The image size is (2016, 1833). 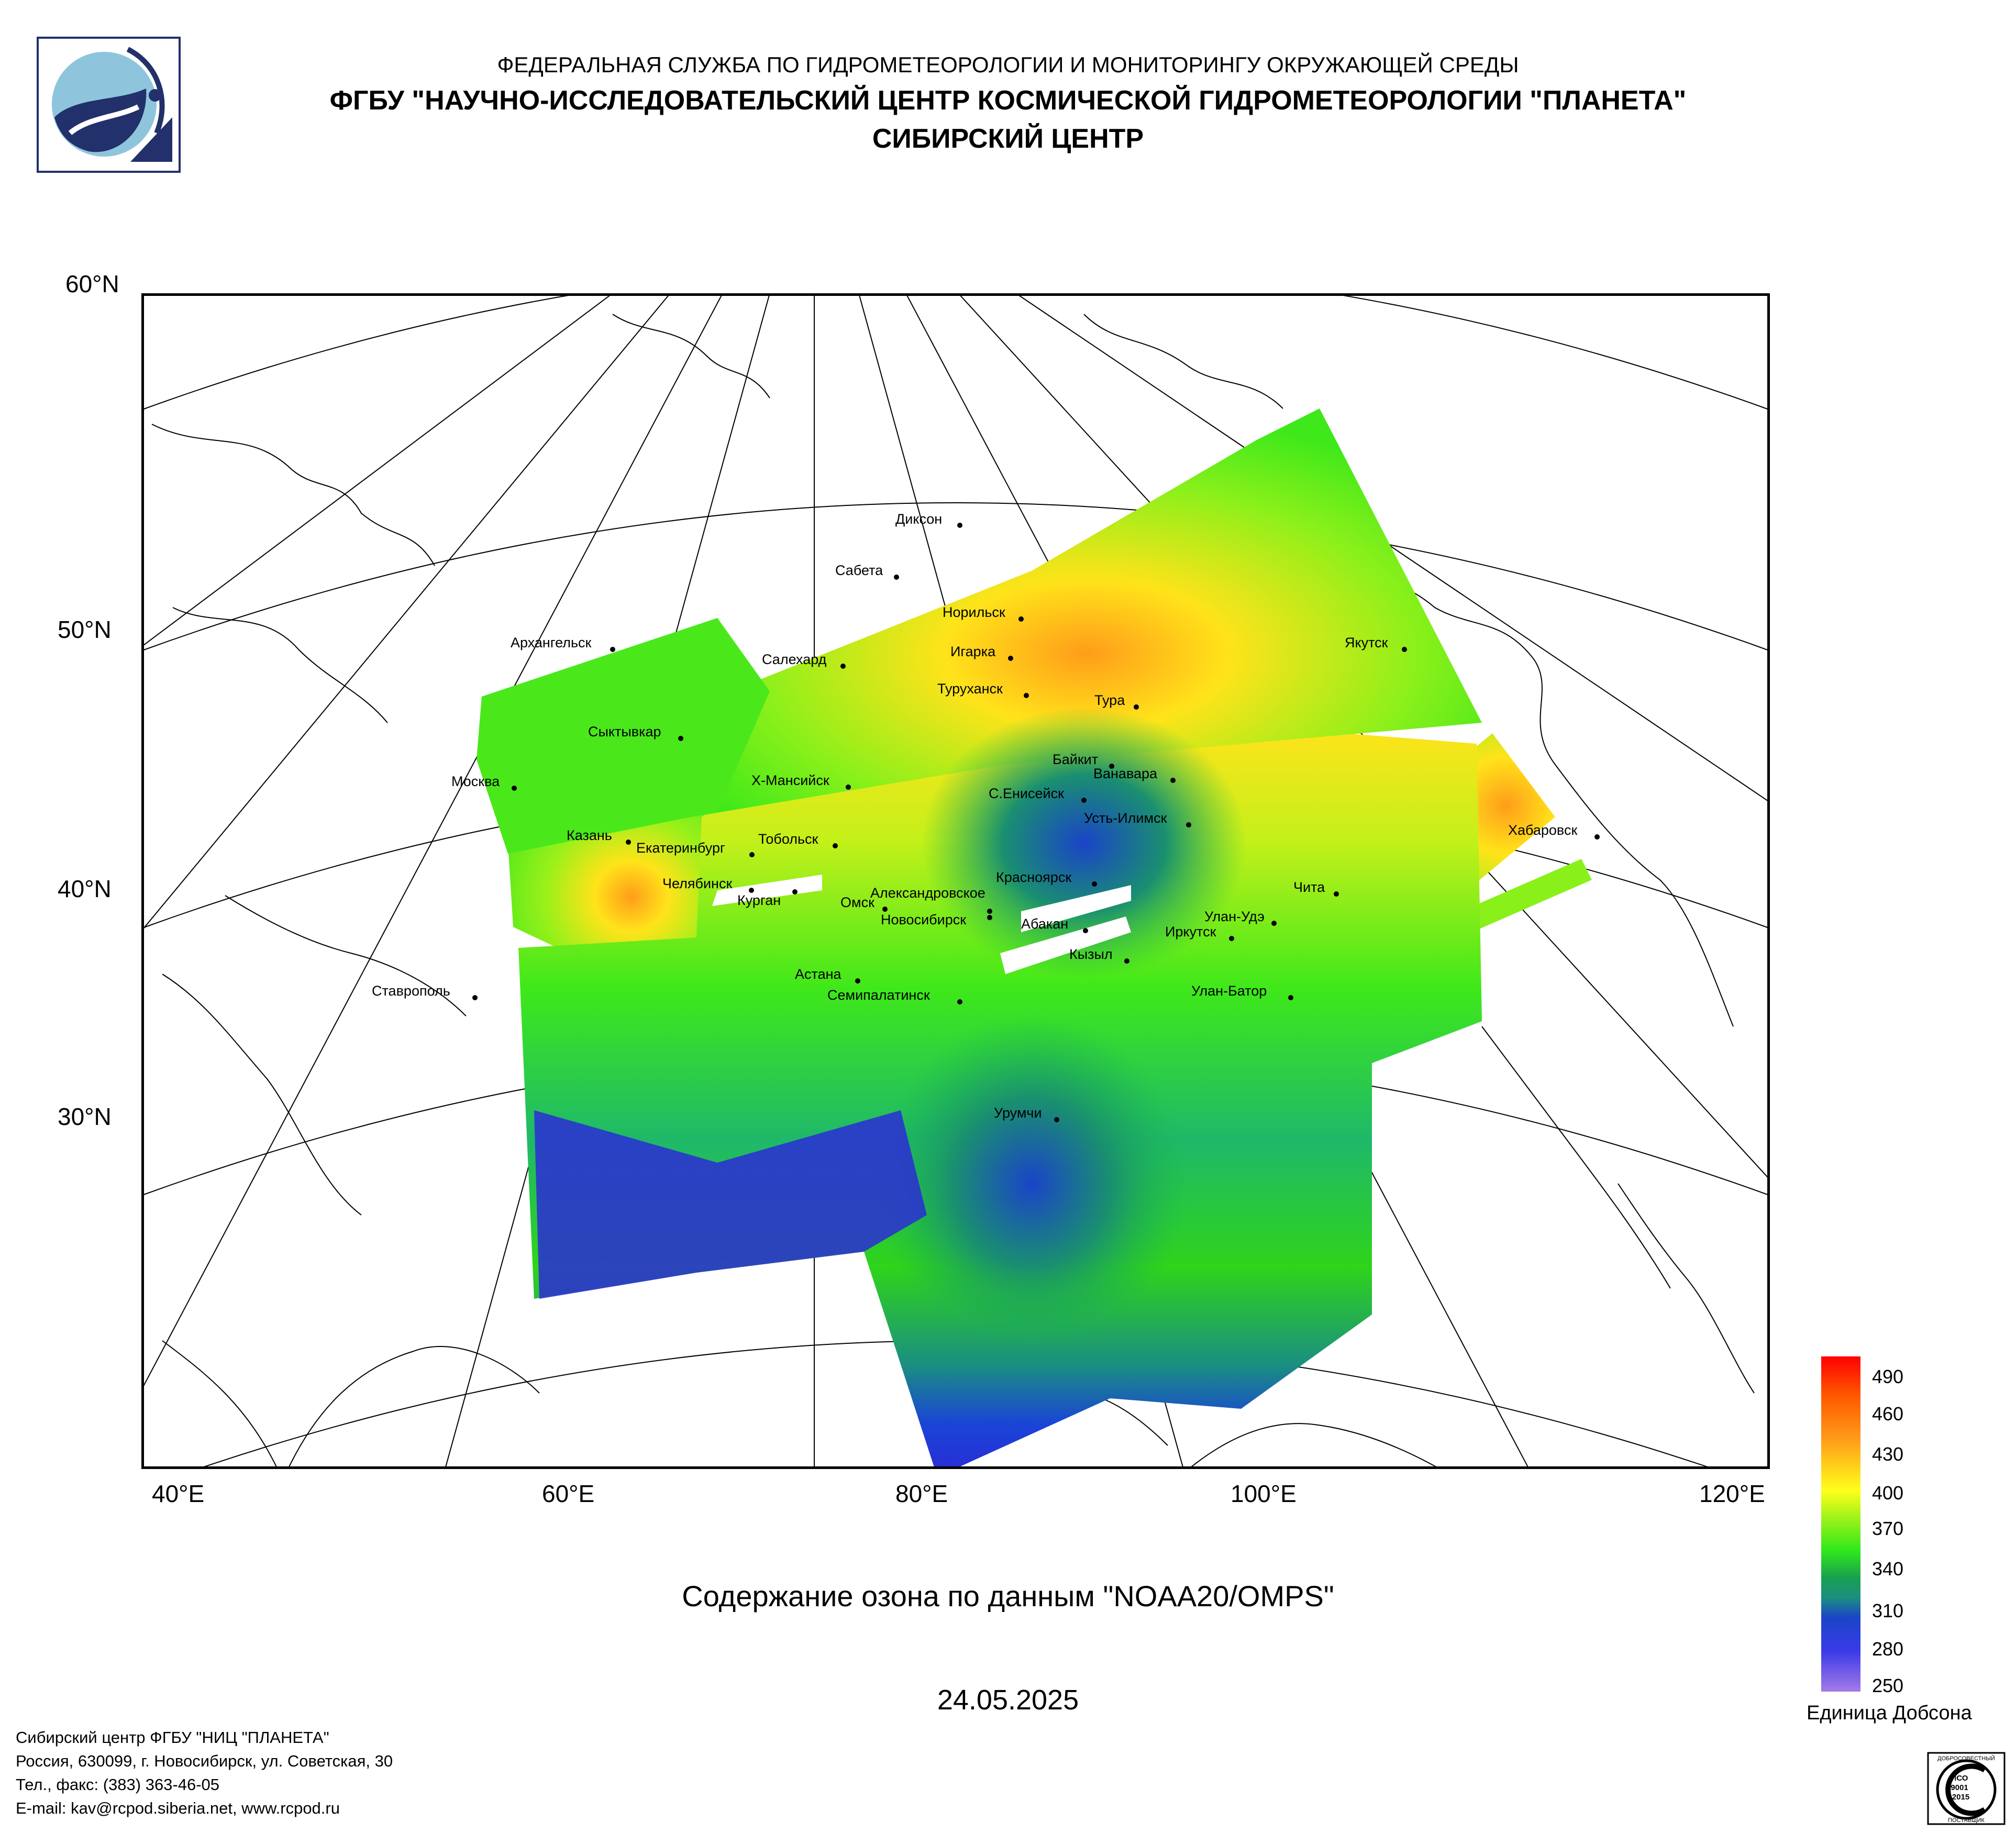 What do you see at coordinates (625, 731) in the screenshot?
I see `city-label: Сыктывкар` at bounding box center [625, 731].